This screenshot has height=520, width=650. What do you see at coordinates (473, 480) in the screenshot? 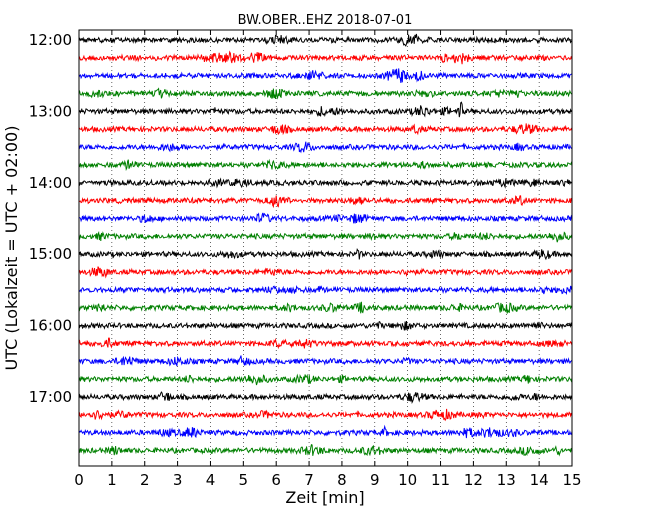
I see `x-tick-label-12: 12` at bounding box center [473, 480].